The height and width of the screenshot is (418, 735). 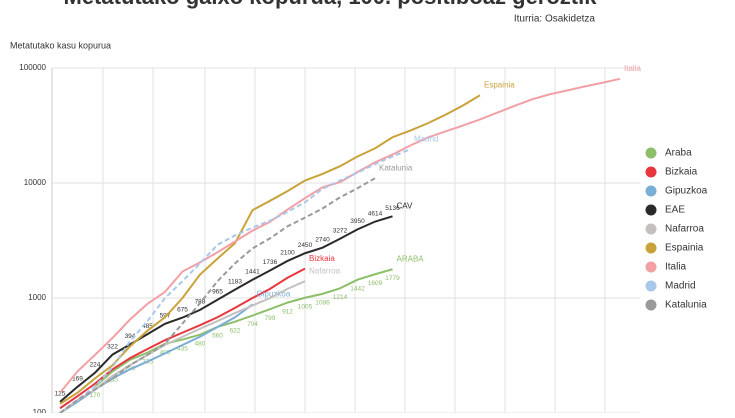 What do you see at coordinates (37, 297) in the screenshot?
I see `y-tick-label: 1000` at bounding box center [37, 297].